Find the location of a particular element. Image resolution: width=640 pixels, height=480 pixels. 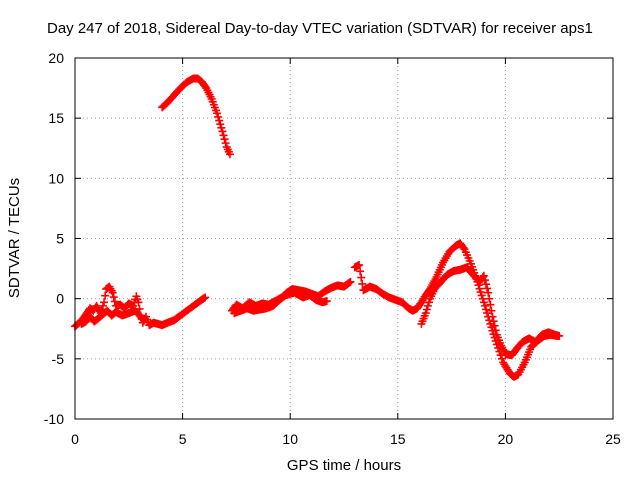

x-tick-label: 25 is located at coordinates (613, 439).